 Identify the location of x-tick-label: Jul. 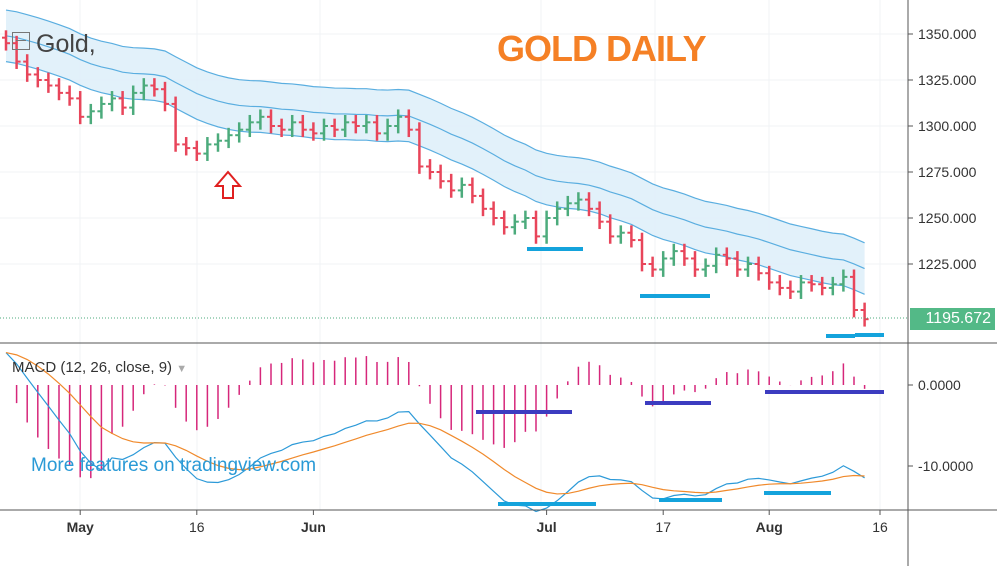
(546, 527).